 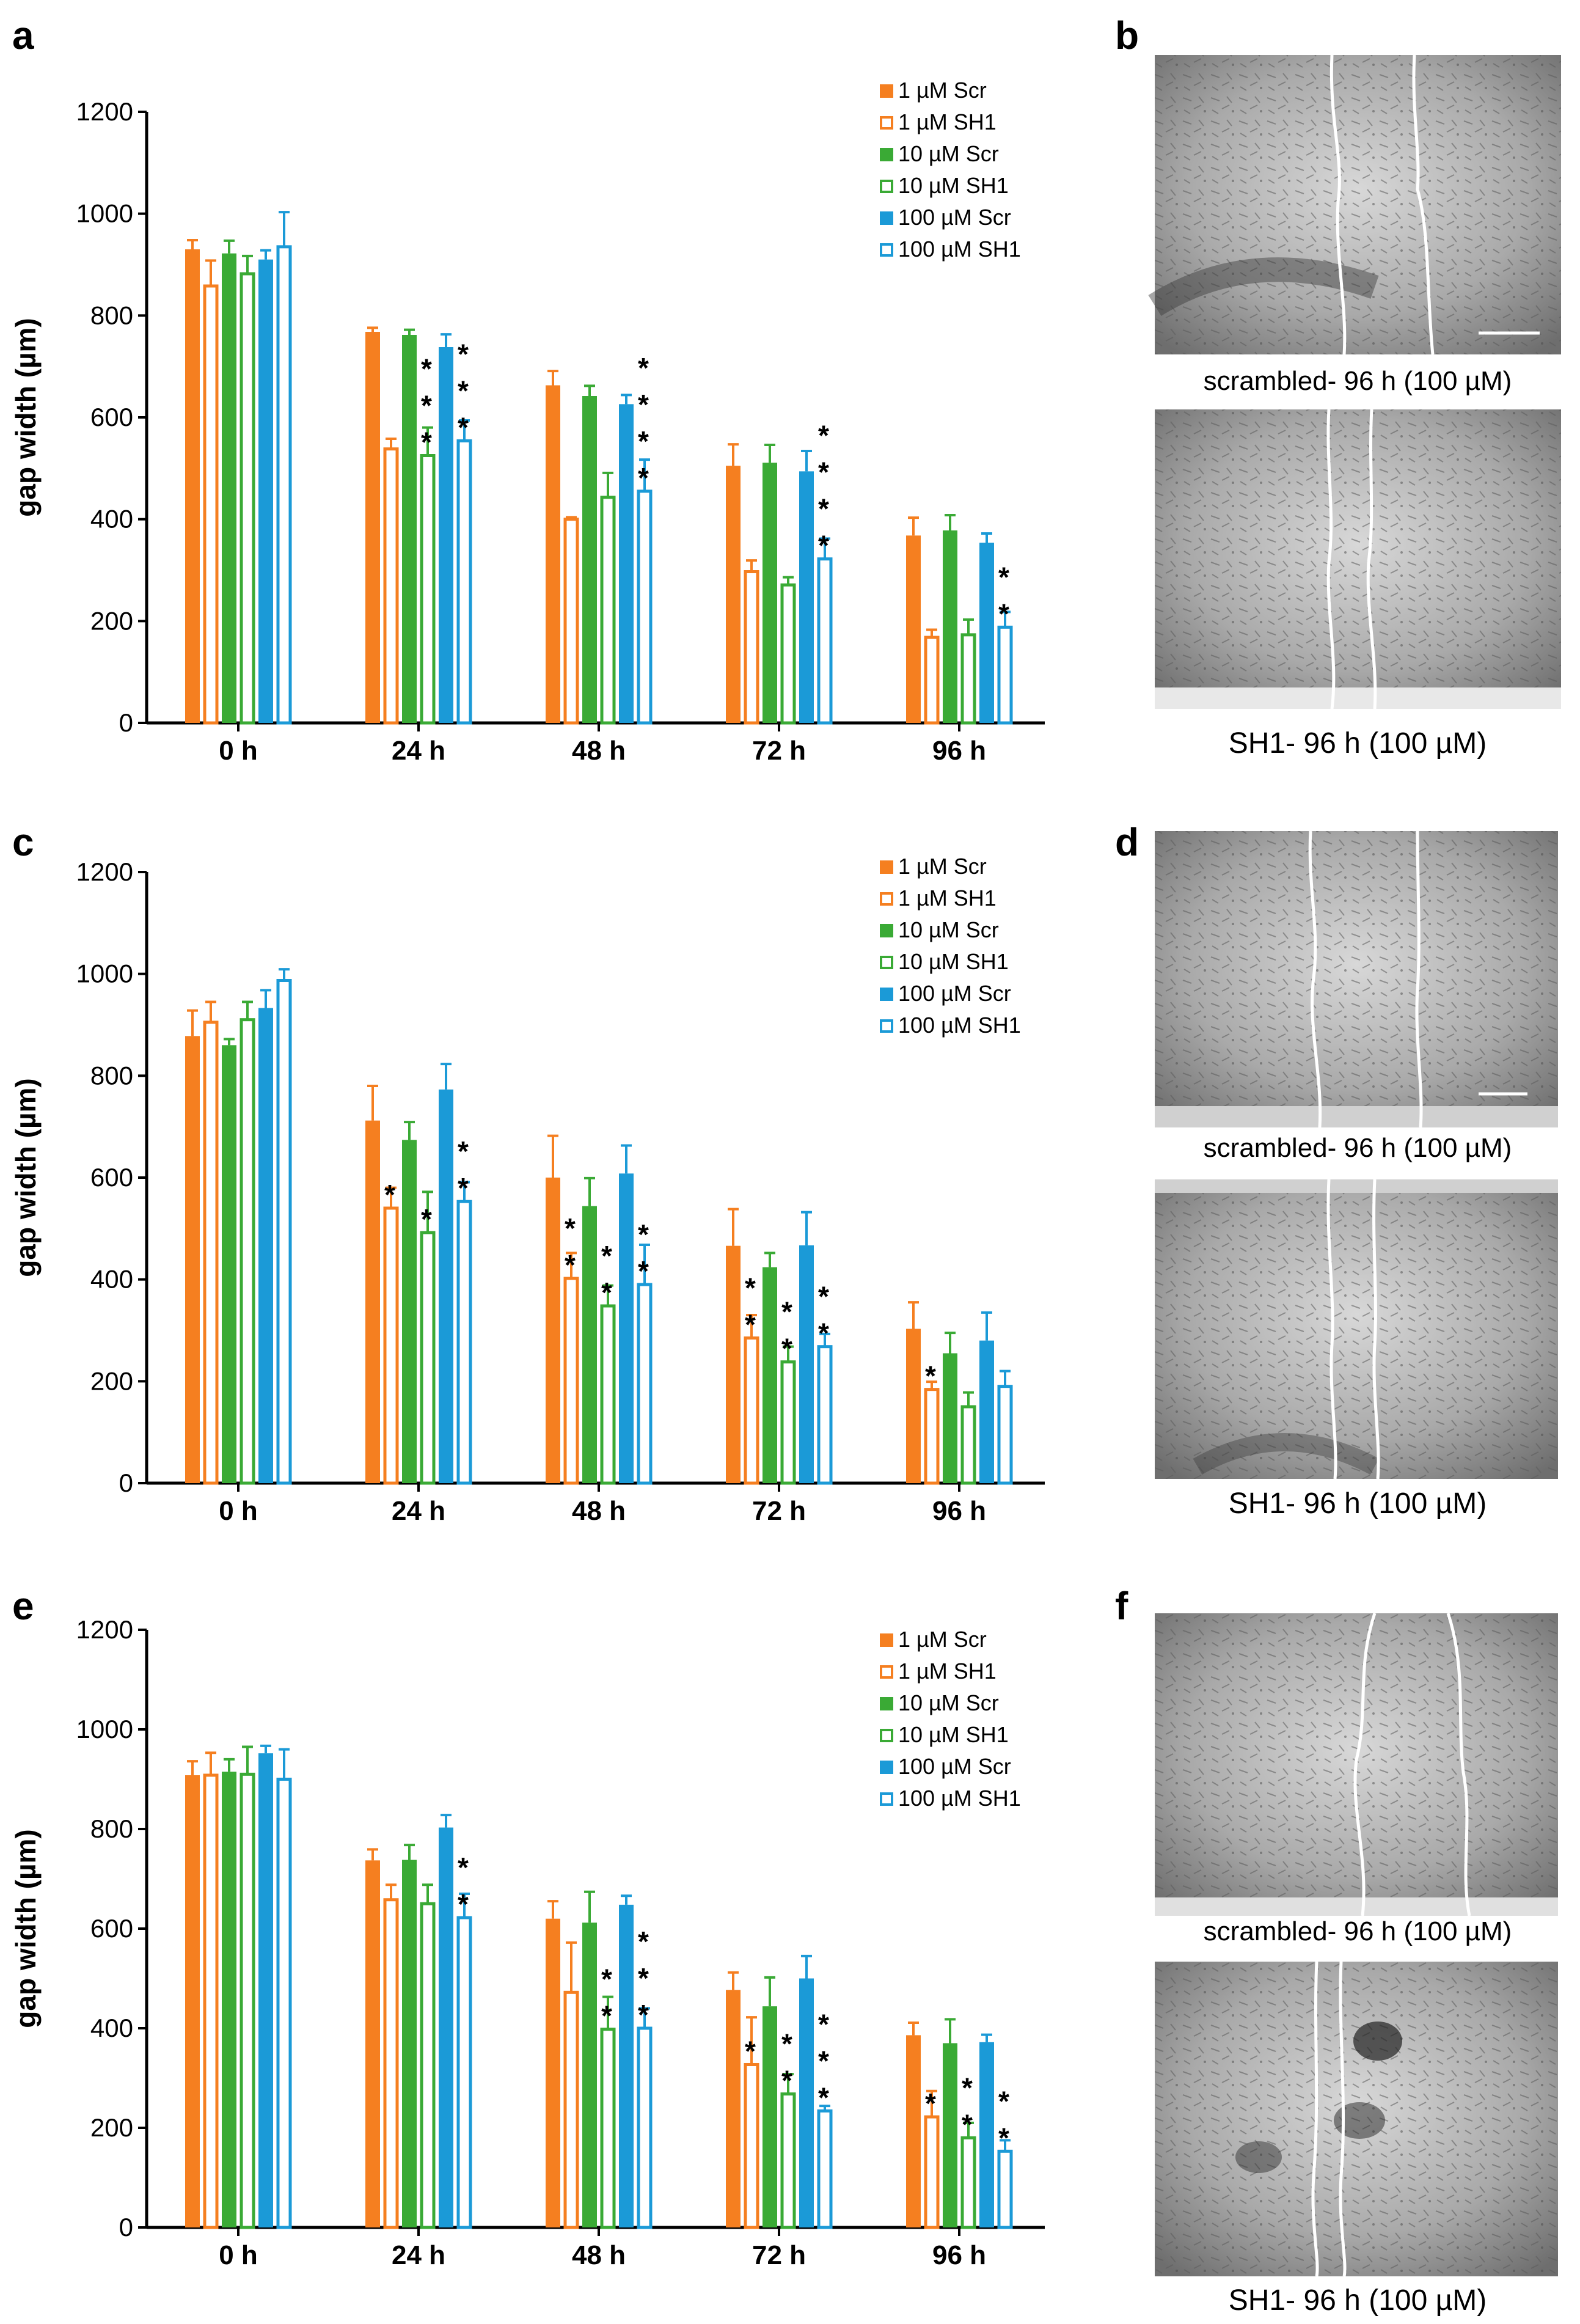 What do you see at coordinates (1358, 1148) in the screenshot?
I see `caption-d-scrambled: scrambled- 96 h (100 µM)` at bounding box center [1358, 1148].